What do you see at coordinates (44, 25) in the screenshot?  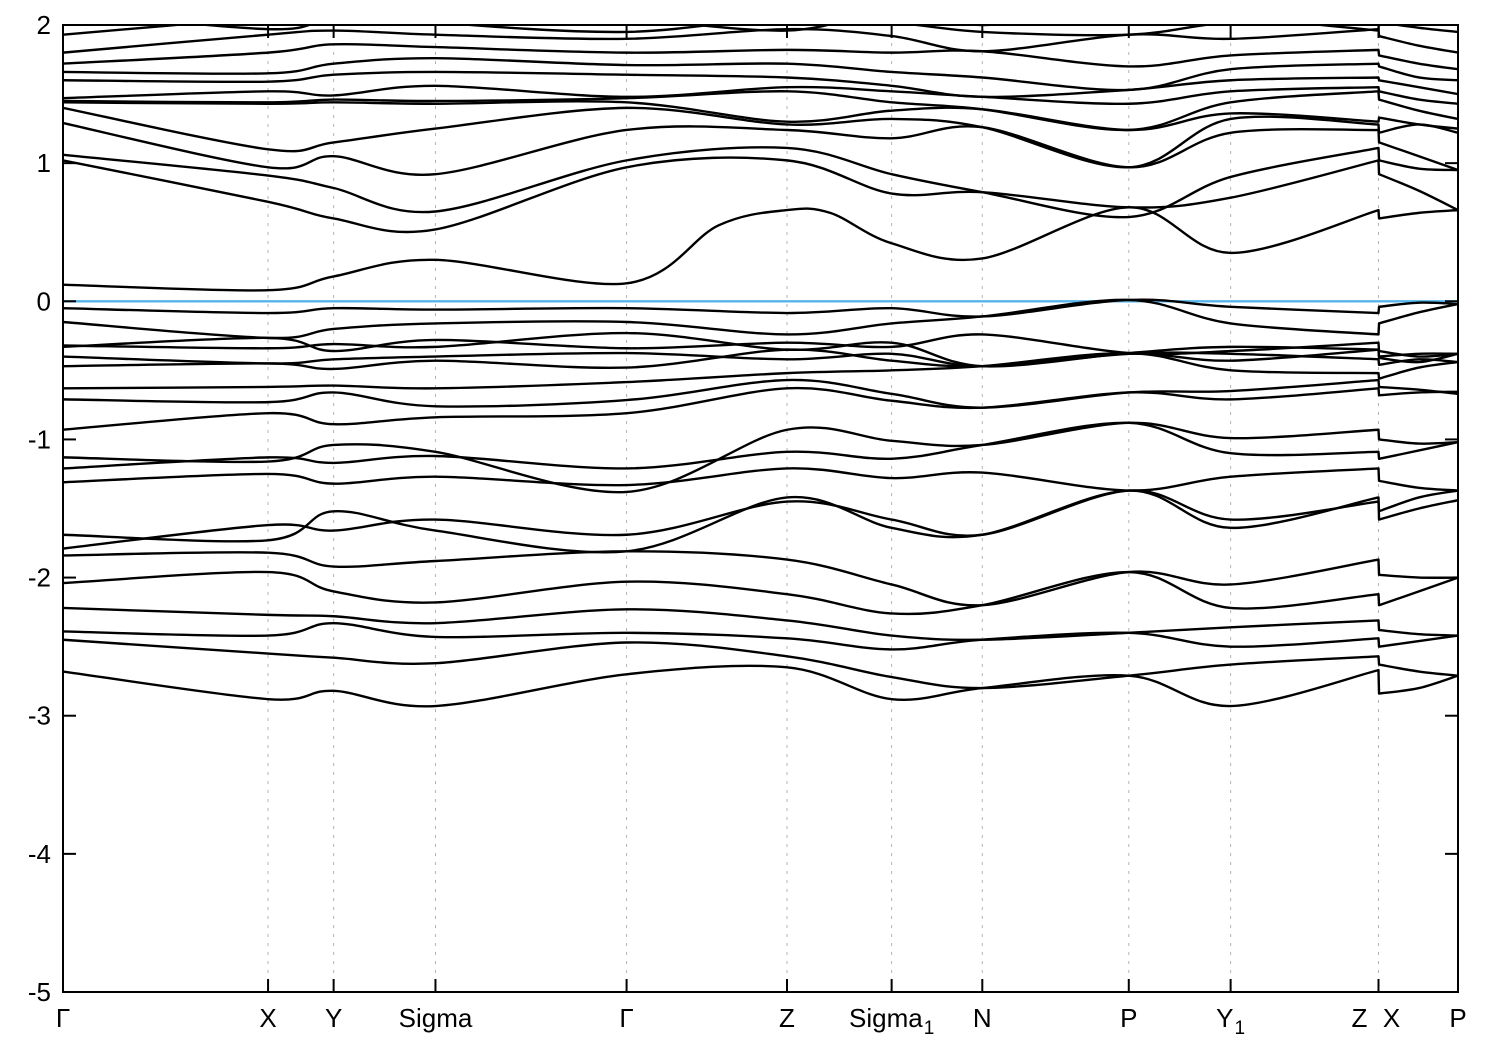 I see `y-tick-label: 2` at bounding box center [44, 25].